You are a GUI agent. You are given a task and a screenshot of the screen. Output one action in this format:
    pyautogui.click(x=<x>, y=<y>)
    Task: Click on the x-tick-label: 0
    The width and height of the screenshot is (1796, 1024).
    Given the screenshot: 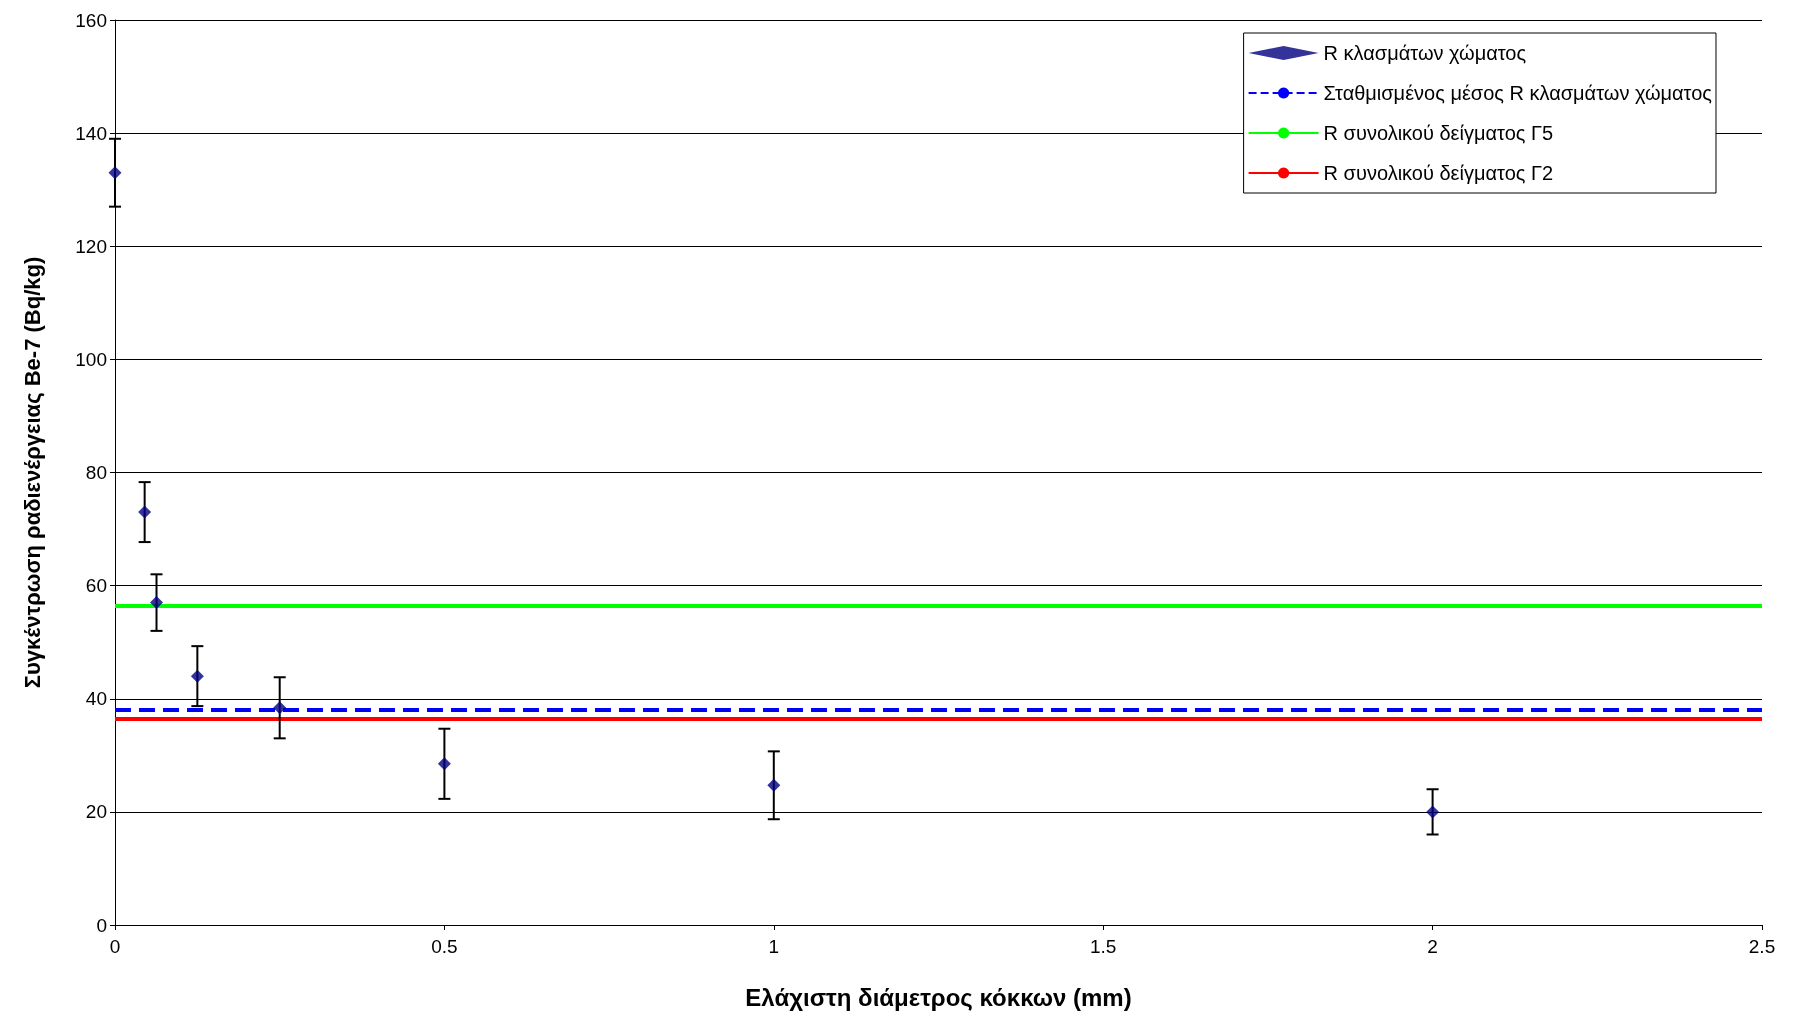 What is the action you would take?
    pyautogui.click(x=115, y=946)
    